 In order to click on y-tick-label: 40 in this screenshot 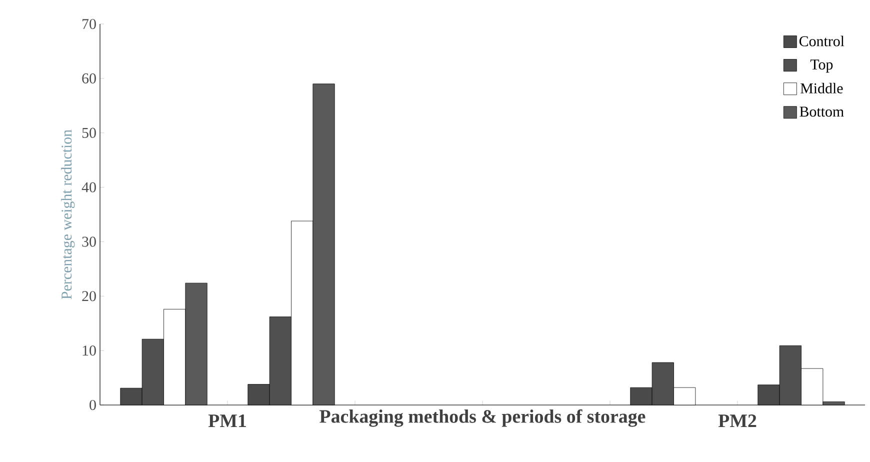, I will do `click(89, 187)`.